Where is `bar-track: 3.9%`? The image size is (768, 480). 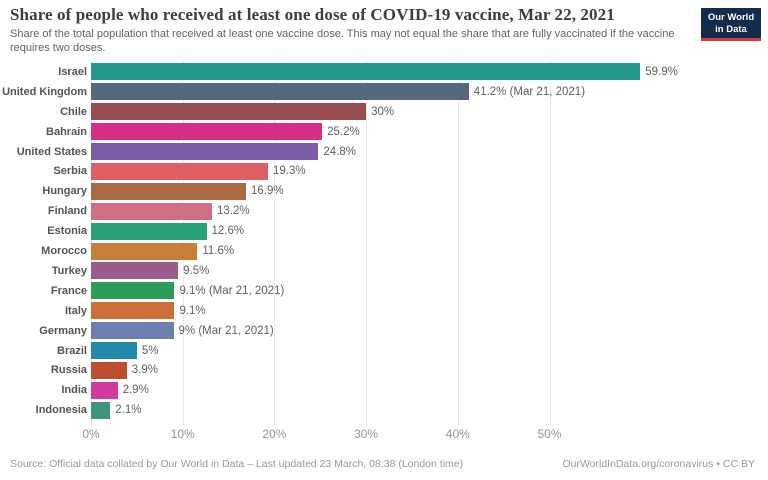
bar-track: 3.9% is located at coordinates (429, 370).